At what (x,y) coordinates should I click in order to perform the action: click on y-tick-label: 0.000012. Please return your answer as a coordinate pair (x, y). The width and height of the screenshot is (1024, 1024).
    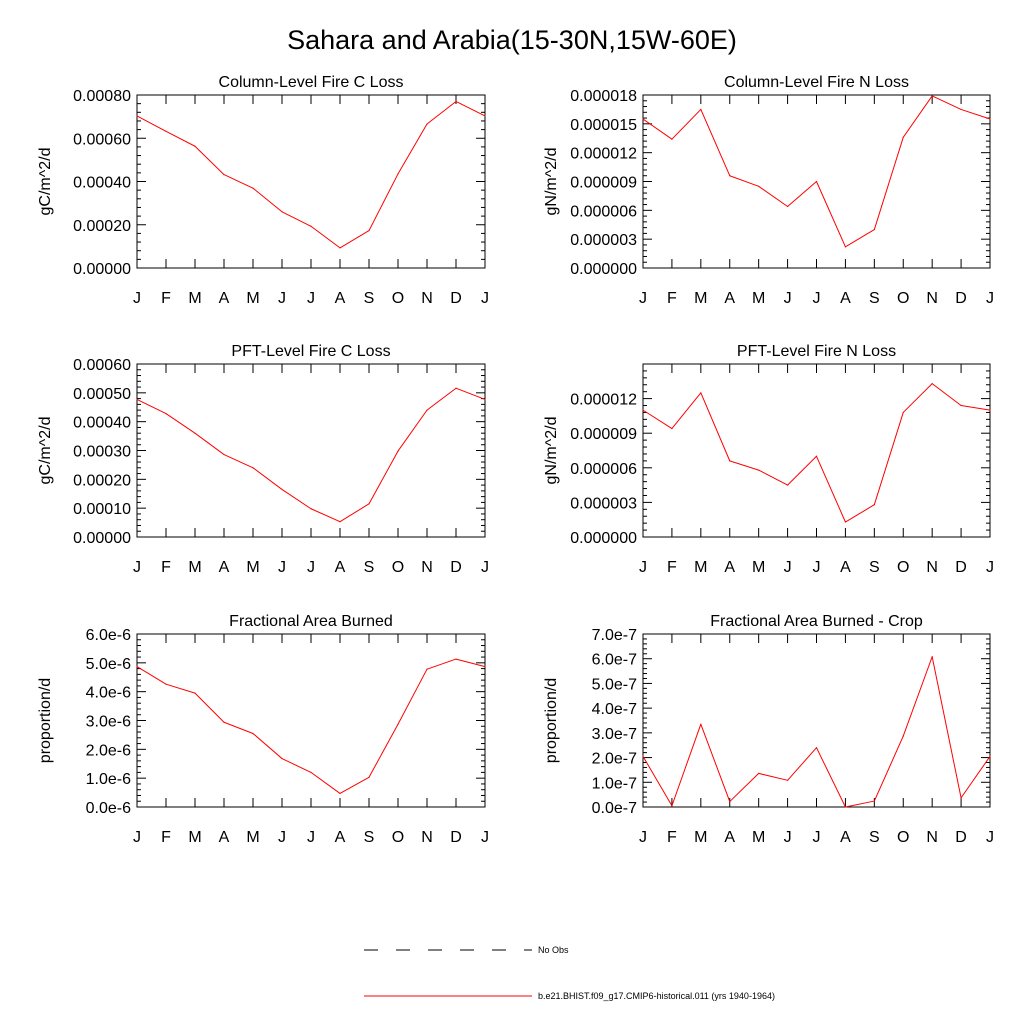
    Looking at the image, I should click on (603, 154).